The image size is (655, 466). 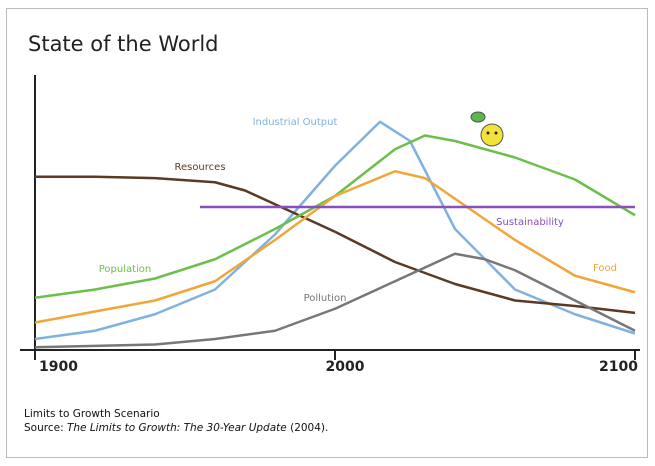 What do you see at coordinates (487, 129) in the screenshot?
I see `mascot-icon` at bounding box center [487, 129].